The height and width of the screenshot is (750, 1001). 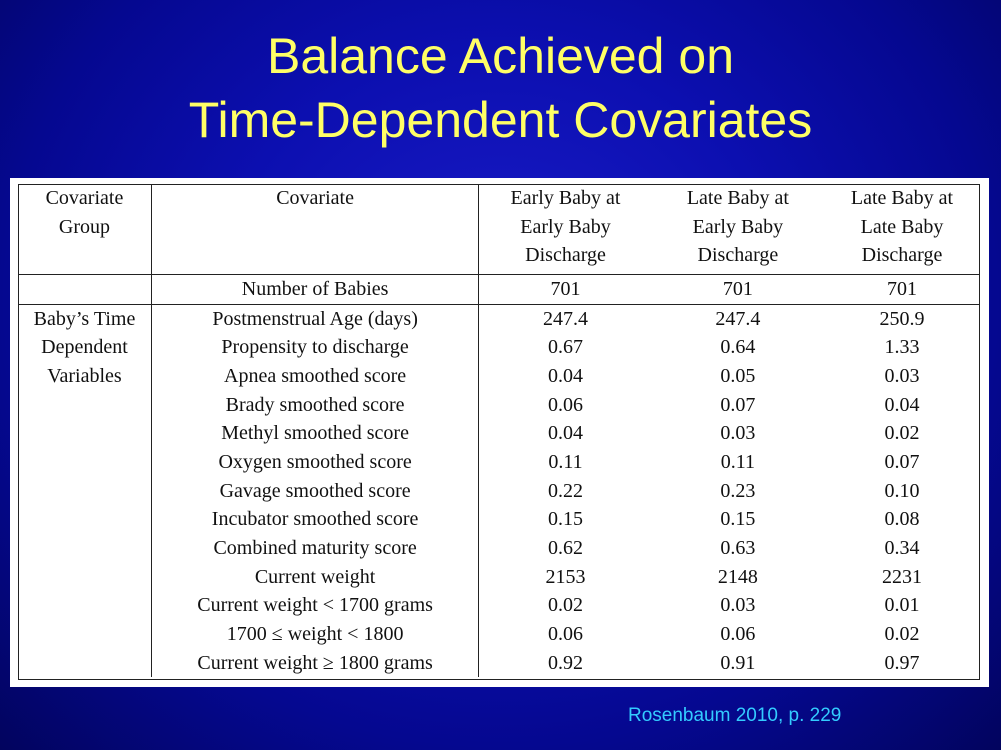 What do you see at coordinates (315, 519) in the screenshot?
I see `covariate-name: Incubator smoothed score` at bounding box center [315, 519].